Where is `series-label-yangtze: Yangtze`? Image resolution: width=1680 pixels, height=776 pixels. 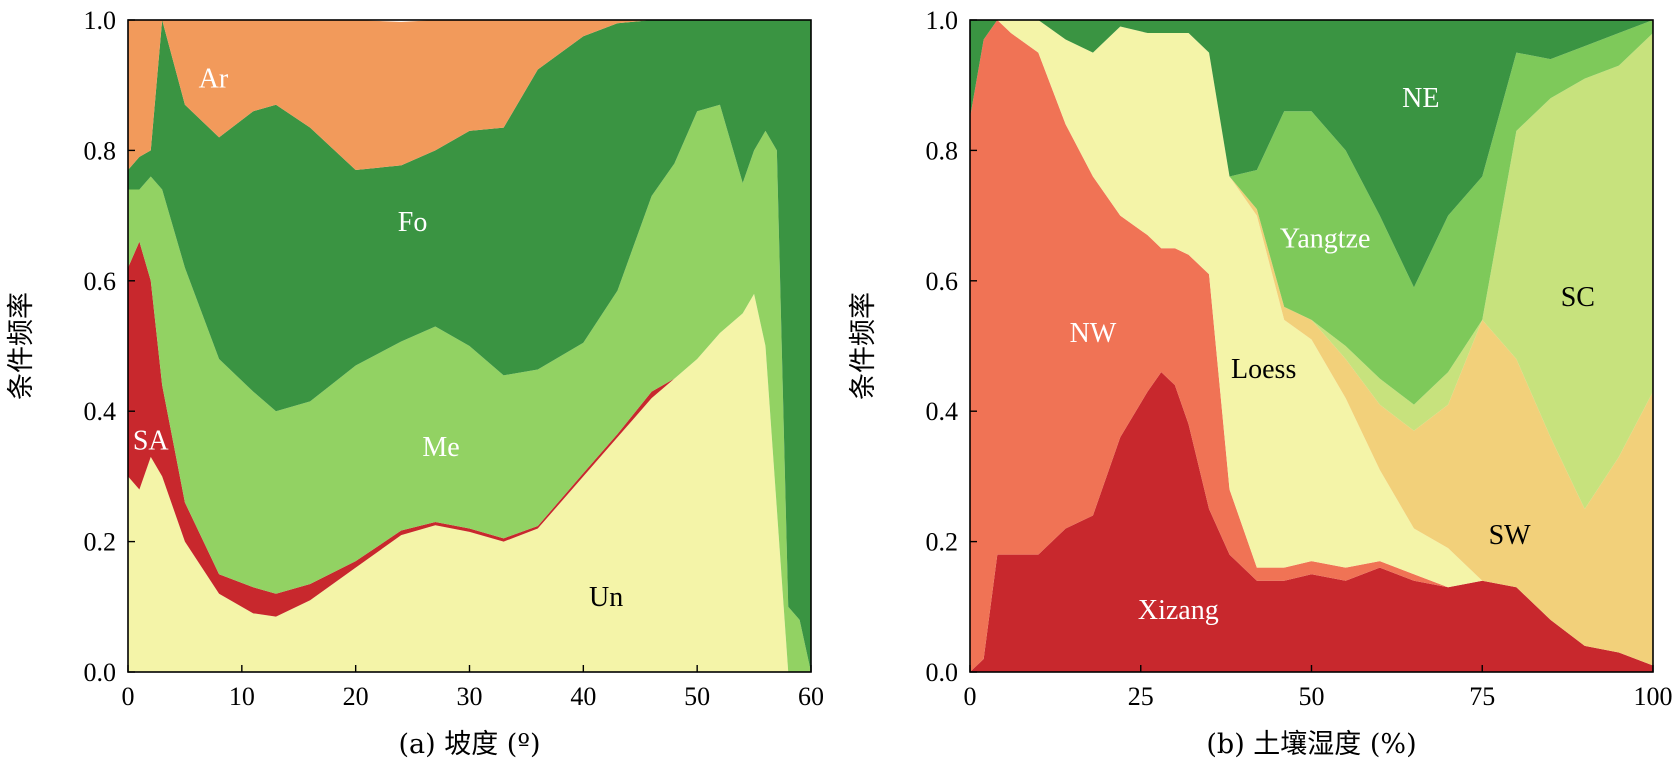
series-label-yangtze: Yangtze is located at coordinates (1325, 238).